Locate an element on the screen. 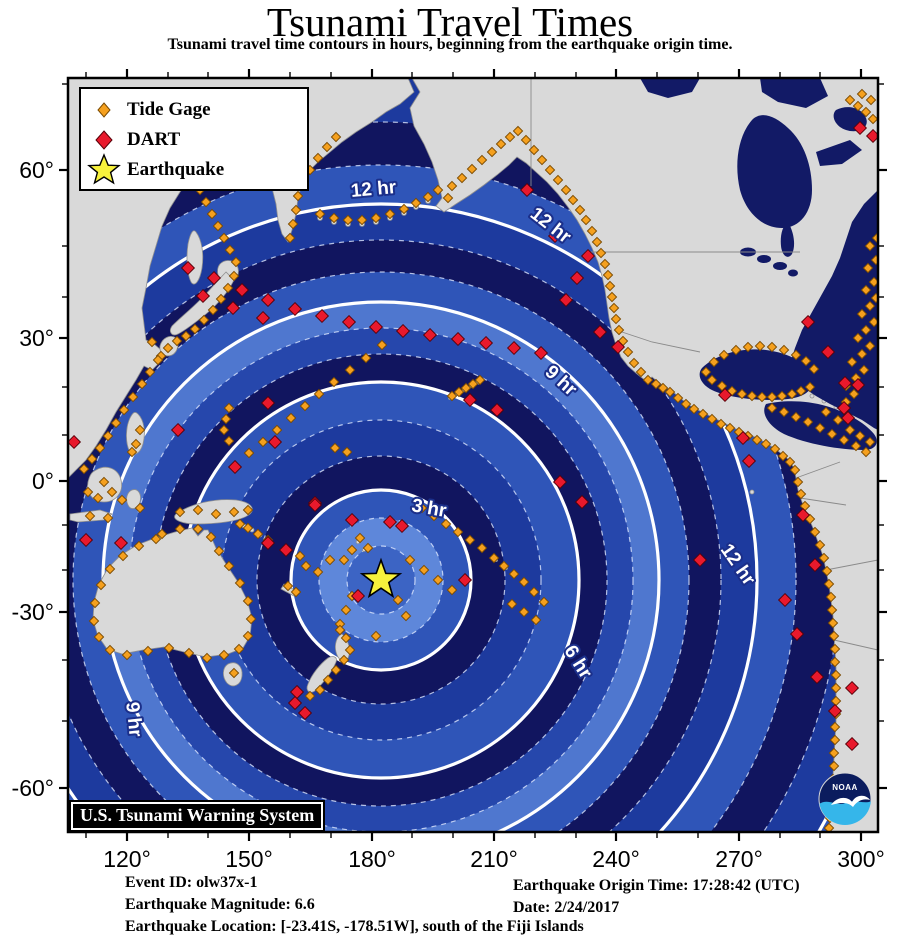  water-great-lake is located at coordinates (764, 259).